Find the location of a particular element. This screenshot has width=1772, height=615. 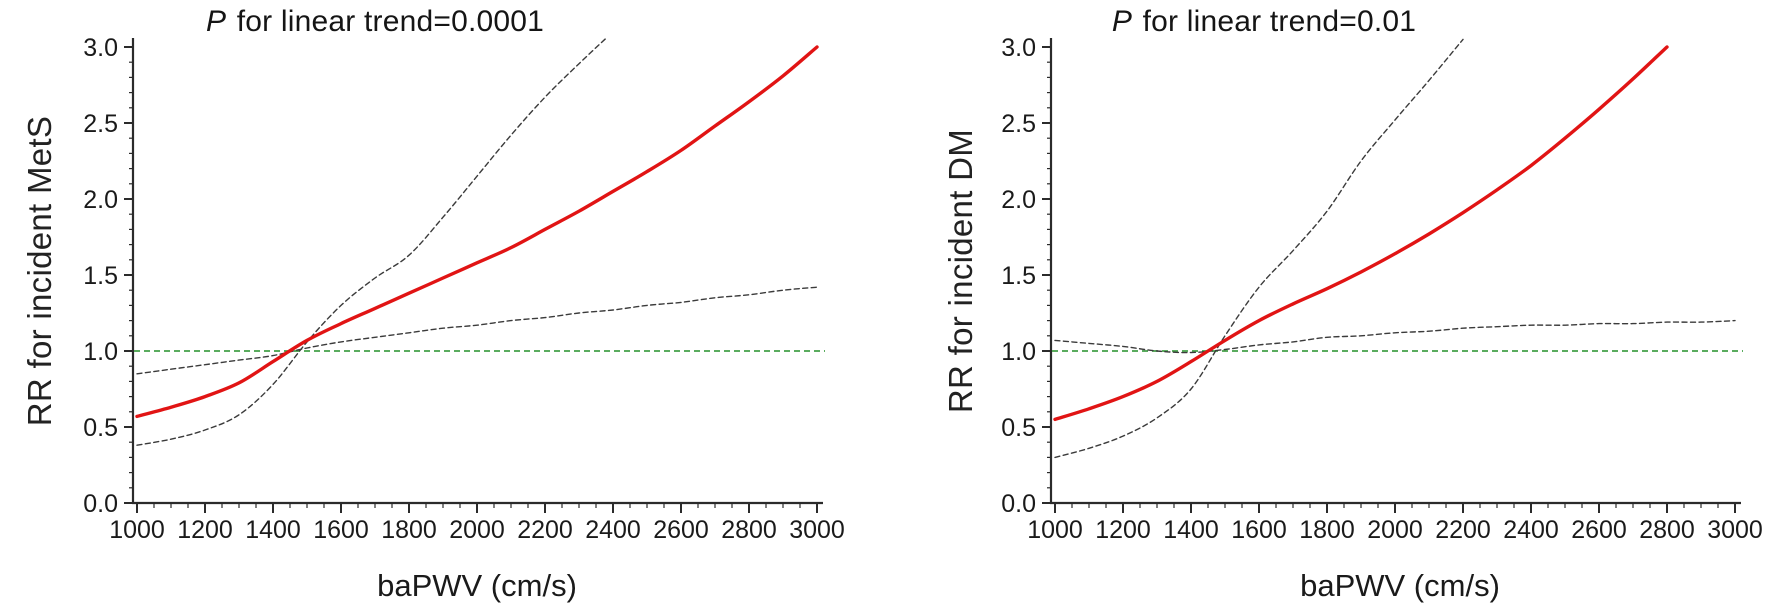

x-axis-label-mets: baPWV (cm/s) is located at coordinates (477, 585).